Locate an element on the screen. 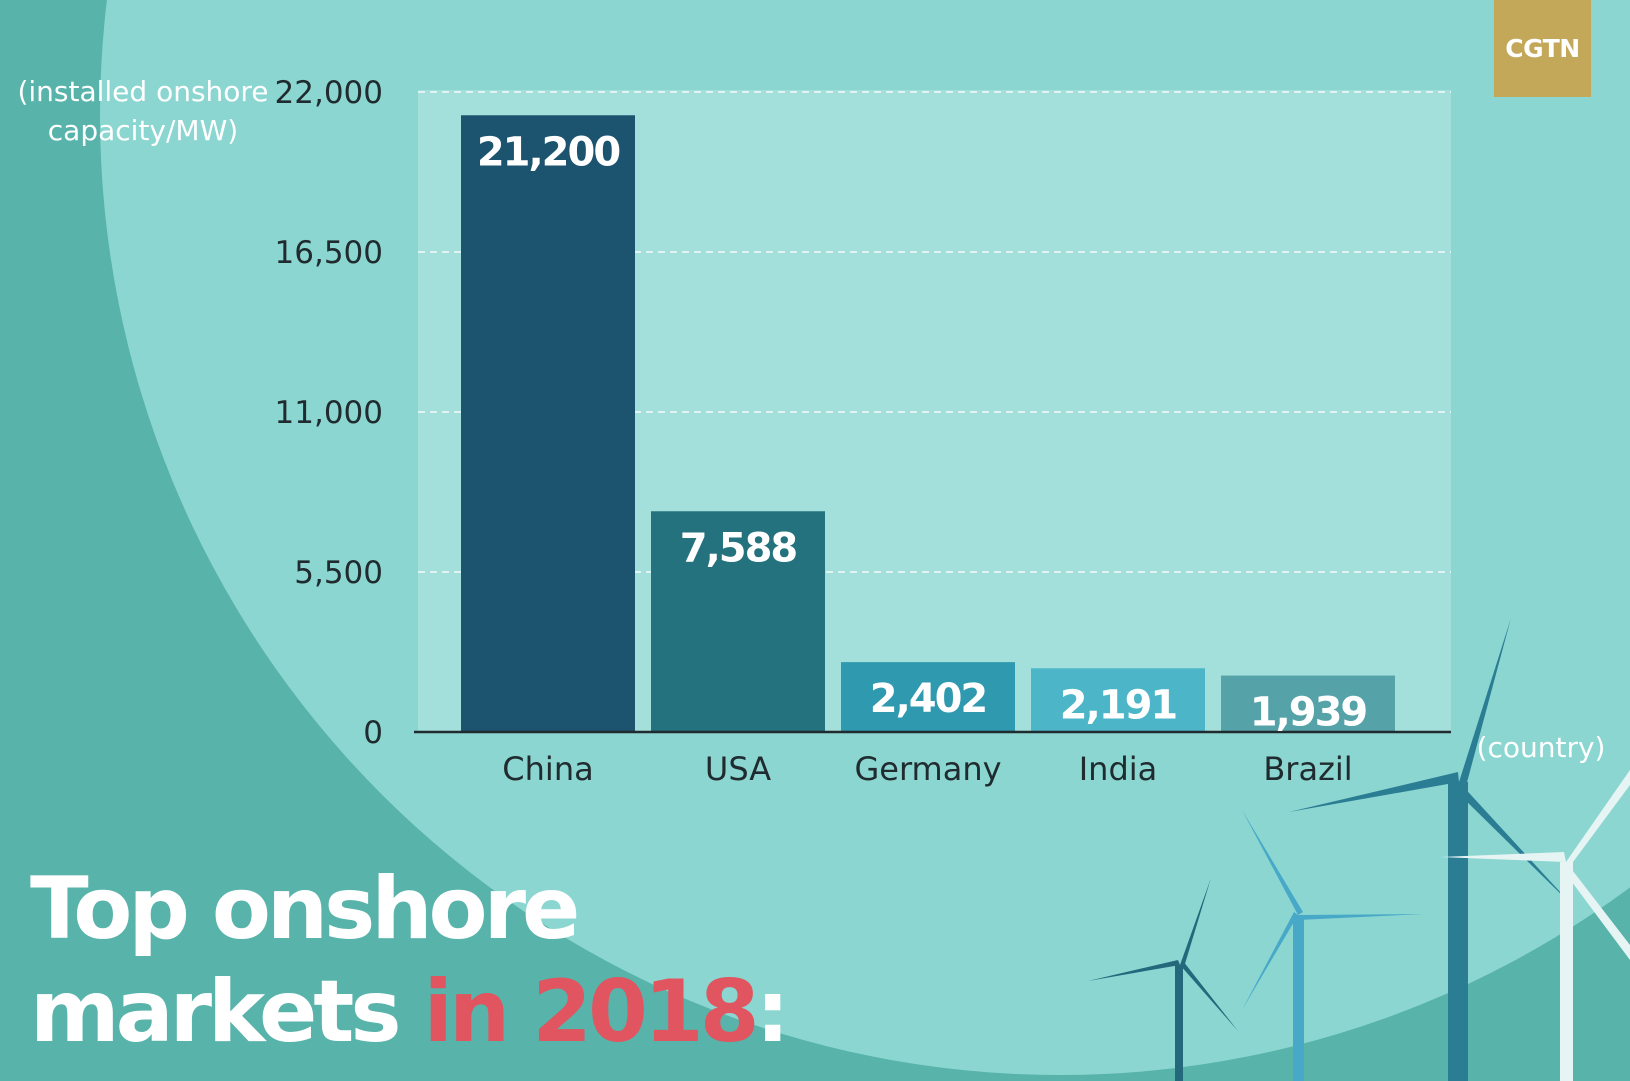 Image resolution: width=1630 pixels, height=1081 pixels. y-tick-label: 16,500 is located at coordinates (329, 253).